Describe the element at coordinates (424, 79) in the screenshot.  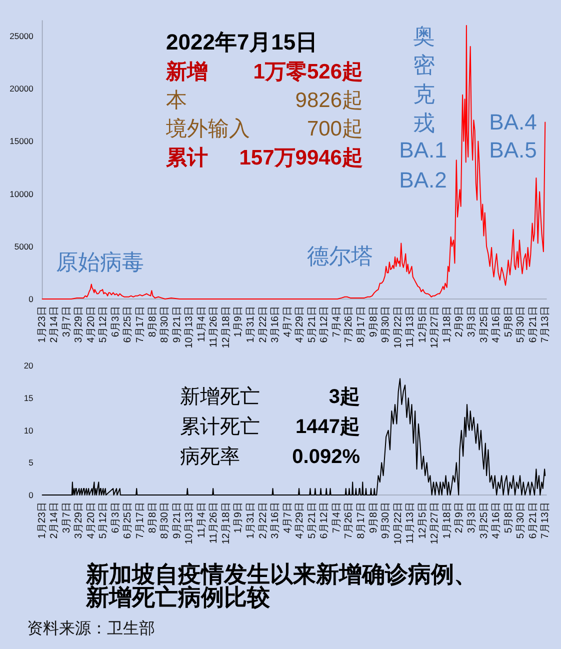
I see `annotation: 奥密克戎` at that location.